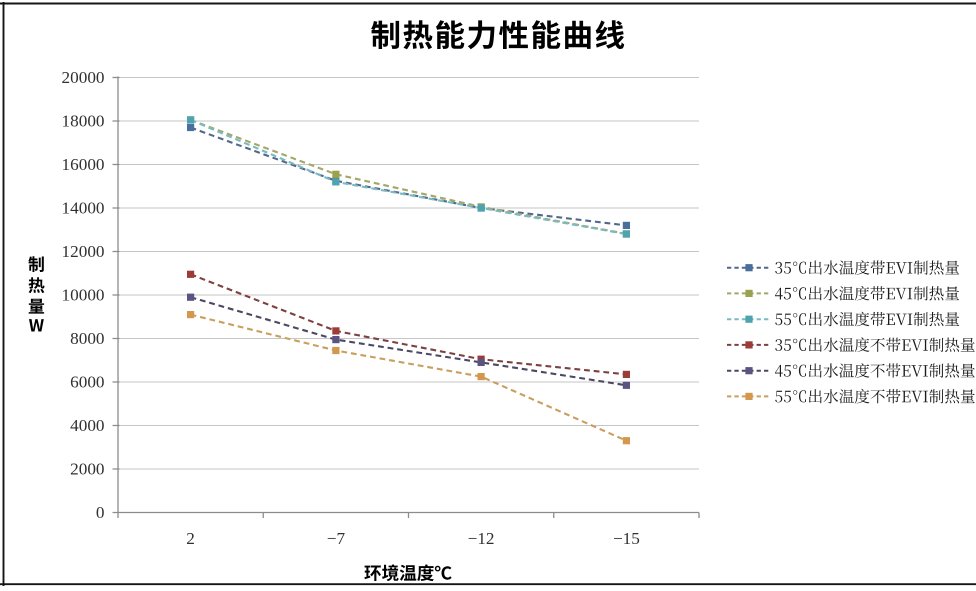  Describe the element at coordinates (87, 469) in the screenshot. I see `svg-text: 2000` at that location.